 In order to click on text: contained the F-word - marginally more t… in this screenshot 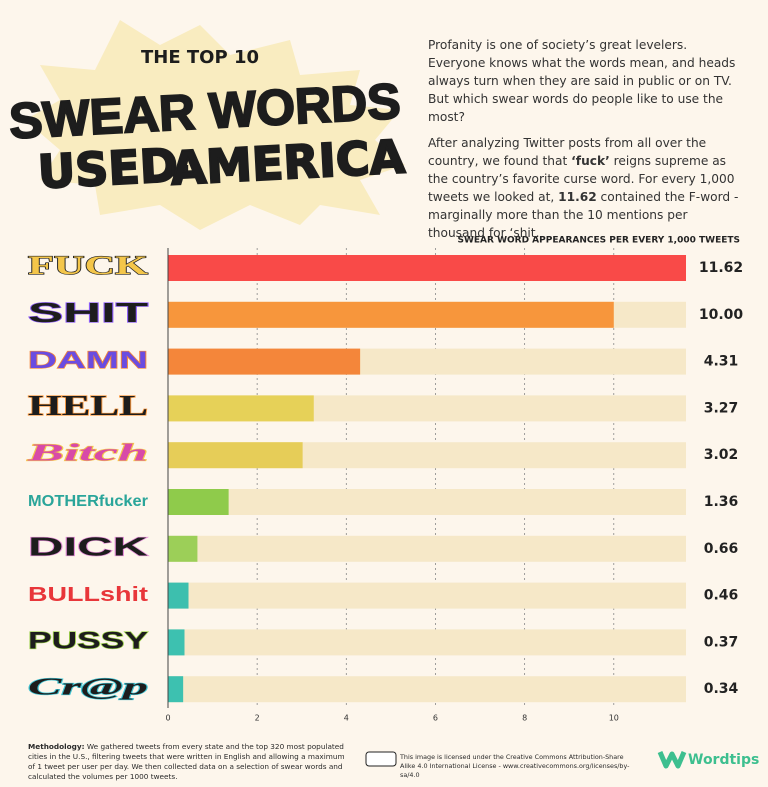, I will do `click(583, 215)`.